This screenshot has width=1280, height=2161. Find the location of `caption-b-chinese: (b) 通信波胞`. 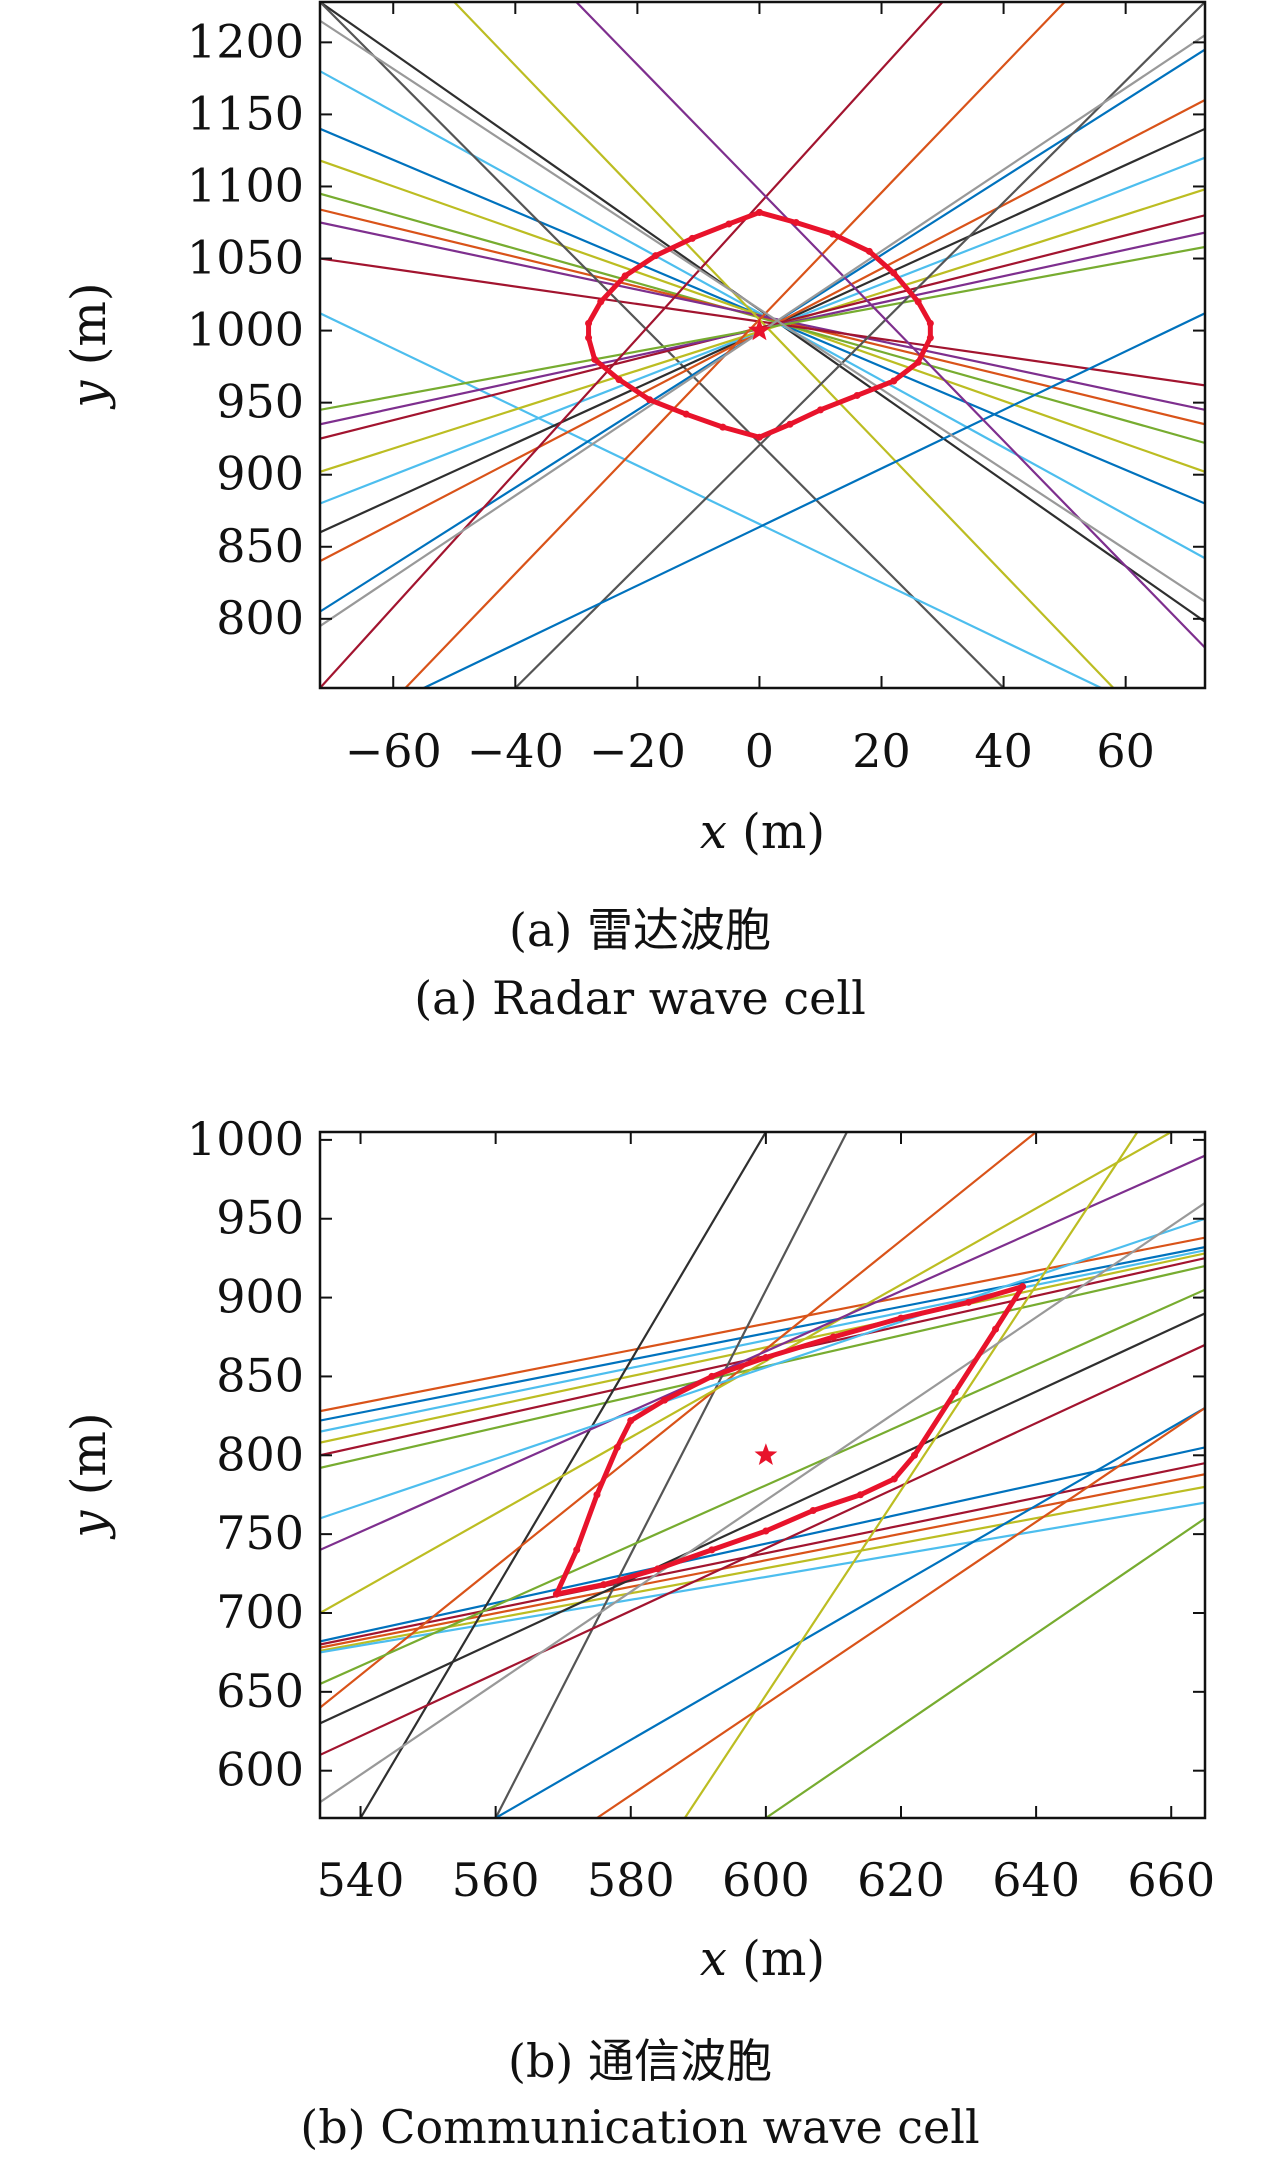

caption-b-chinese: (b) 通信波胞 is located at coordinates (640, 2061).